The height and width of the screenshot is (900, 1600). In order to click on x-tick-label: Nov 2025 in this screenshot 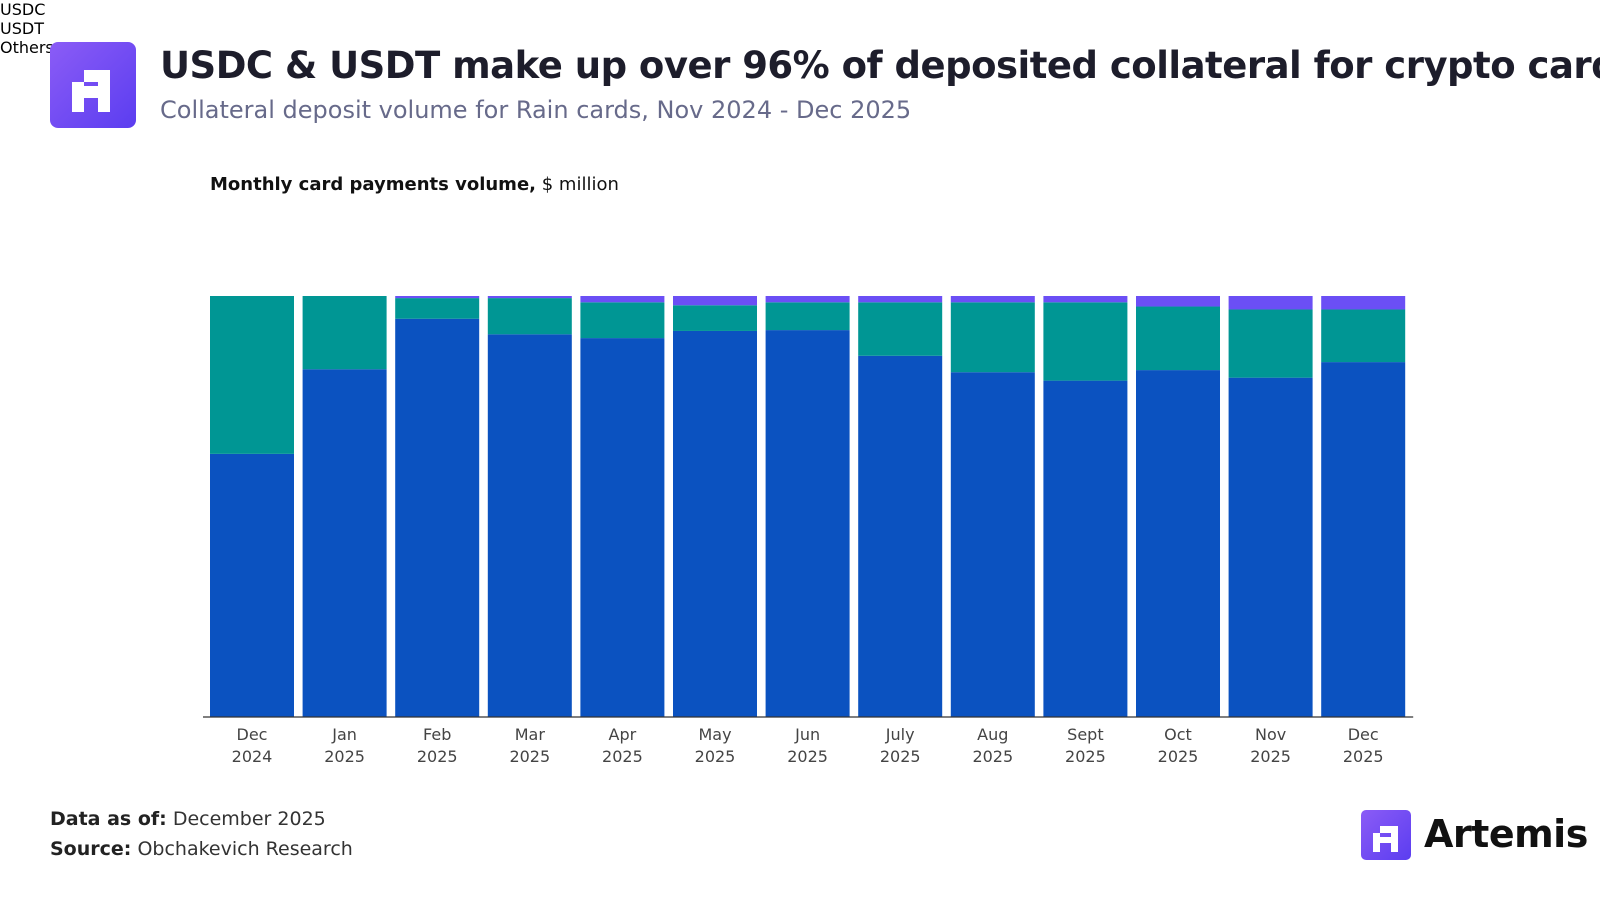, I will do `click(1270, 745)`.